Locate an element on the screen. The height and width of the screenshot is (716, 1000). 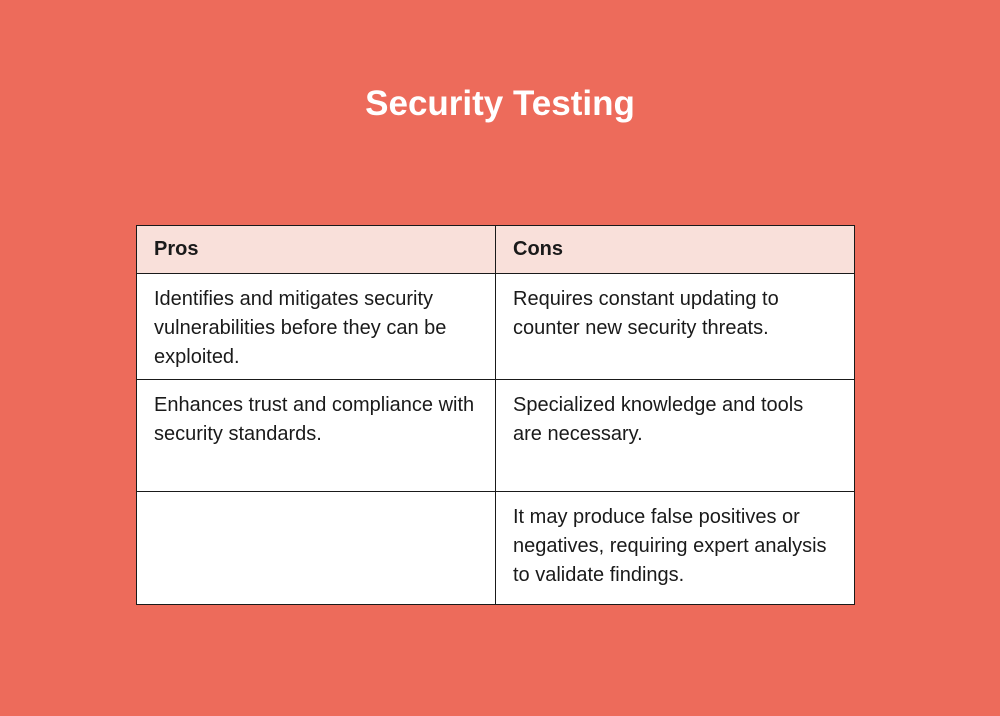
header-cons: Cons is located at coordinates (675, 249).